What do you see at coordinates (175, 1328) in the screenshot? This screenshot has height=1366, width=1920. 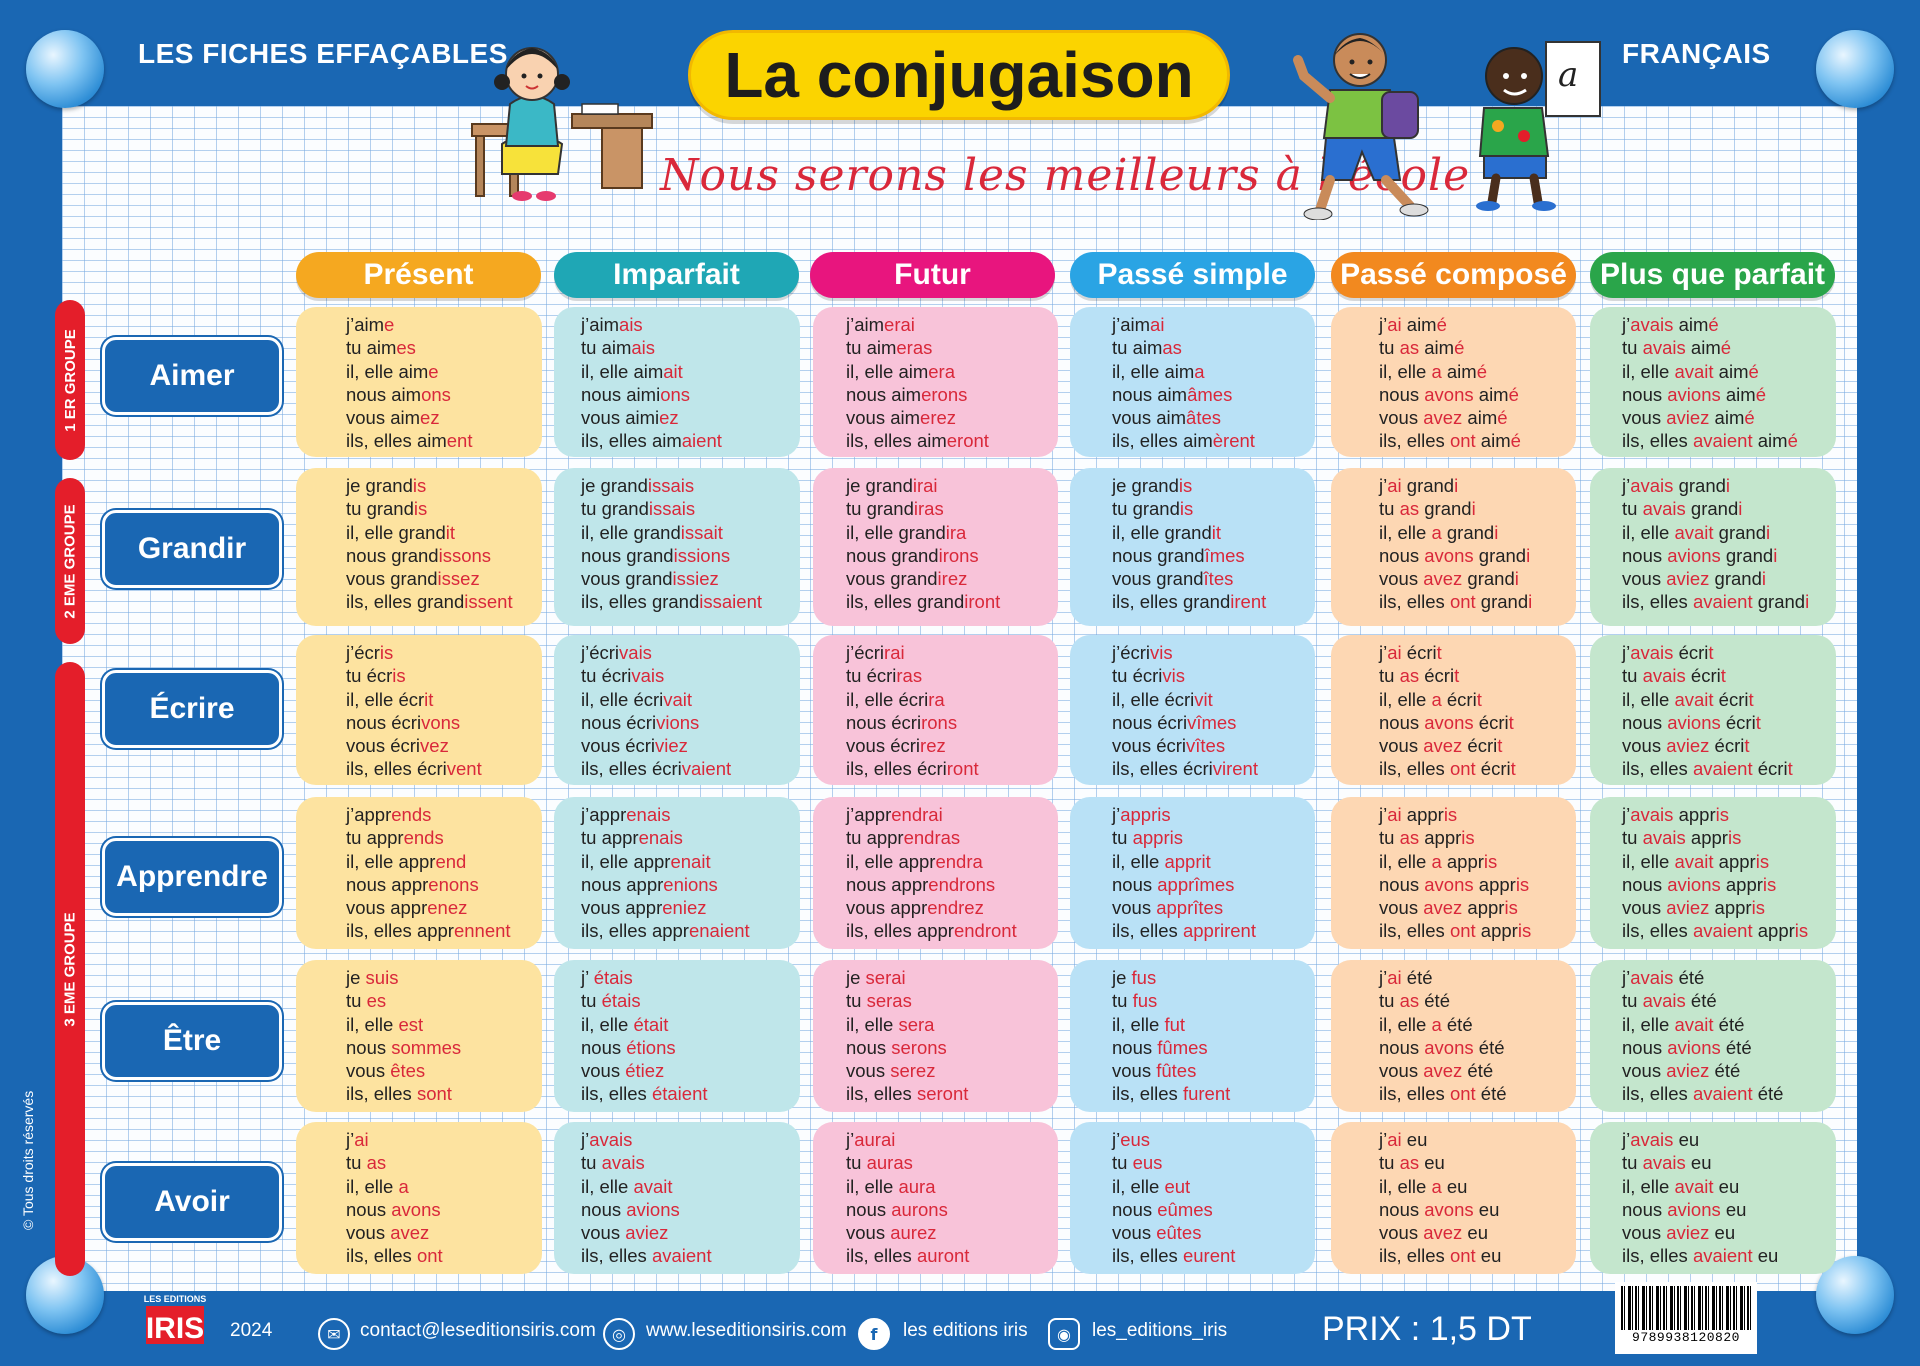 I see `publisher-logo-name: IRIS` at bounding box center [175, 1328].